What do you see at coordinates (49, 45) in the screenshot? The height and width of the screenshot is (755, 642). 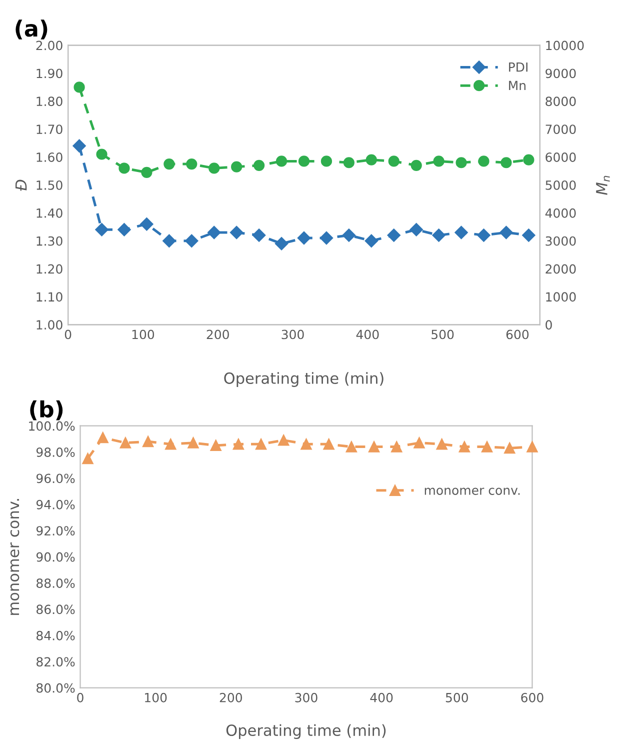 I see `y-tick-label: 2.00` at bounding box center [49, 45].